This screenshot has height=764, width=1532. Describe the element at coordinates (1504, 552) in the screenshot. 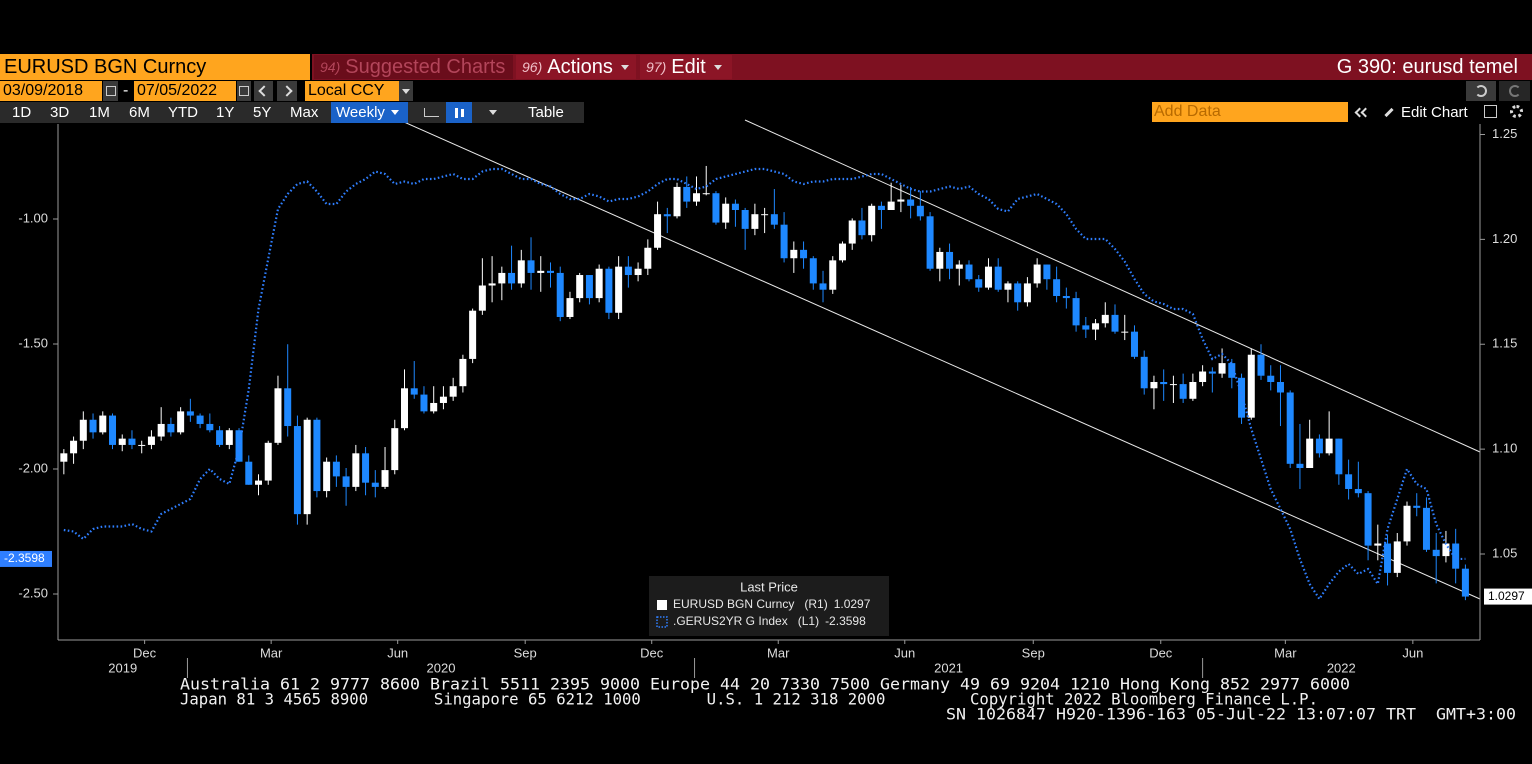

I see `y2-tick-label: 1.05` at that location.